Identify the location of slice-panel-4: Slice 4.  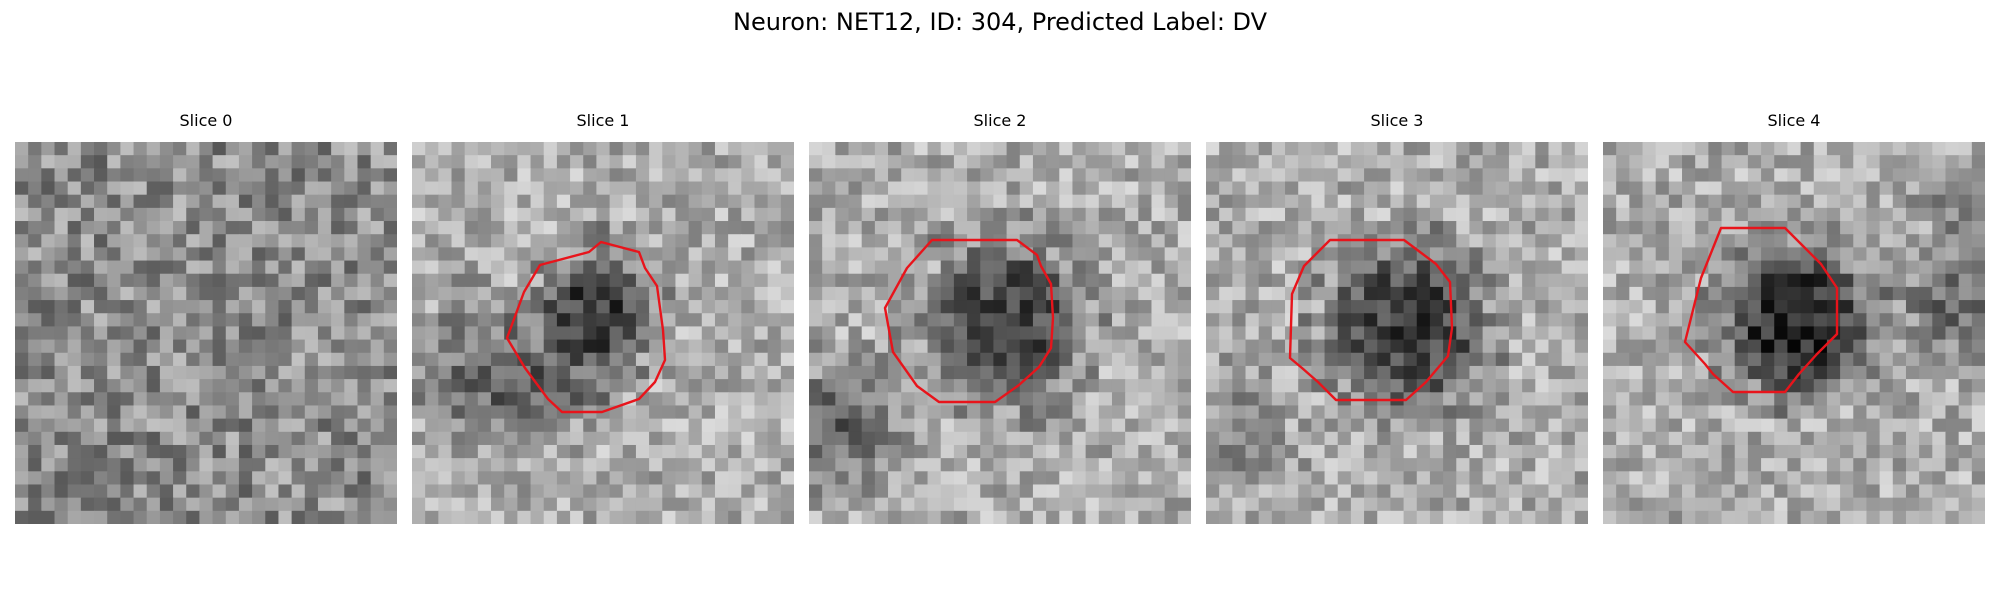
(1794, 317).